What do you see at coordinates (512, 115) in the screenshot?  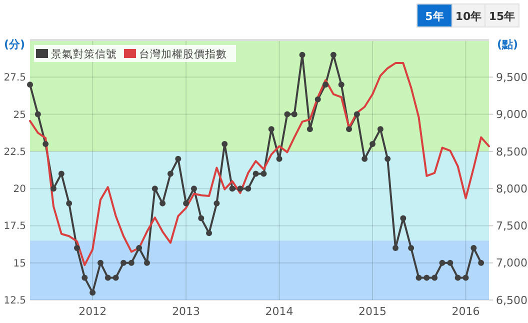 I see `y2-tick-label: 9,000` at bounding box center [512, 115].